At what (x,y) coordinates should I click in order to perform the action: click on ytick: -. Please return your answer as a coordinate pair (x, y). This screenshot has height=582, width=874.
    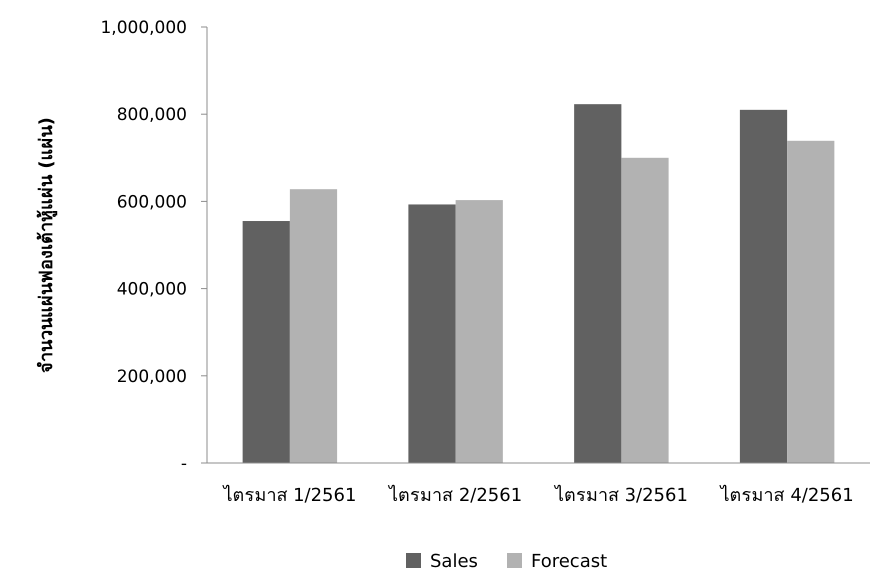
    Looking at the image, I should click on (183, 464).